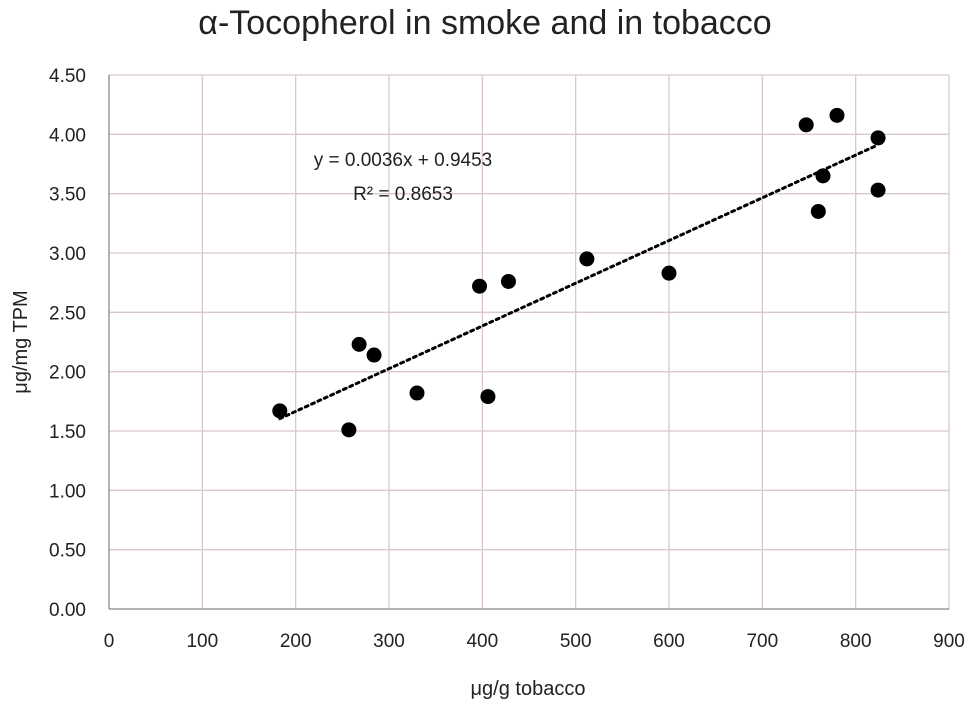 This screenshot has width=970, height=709. I want to click on y-axis-label: μg/mg TPM, so click(21, 341).